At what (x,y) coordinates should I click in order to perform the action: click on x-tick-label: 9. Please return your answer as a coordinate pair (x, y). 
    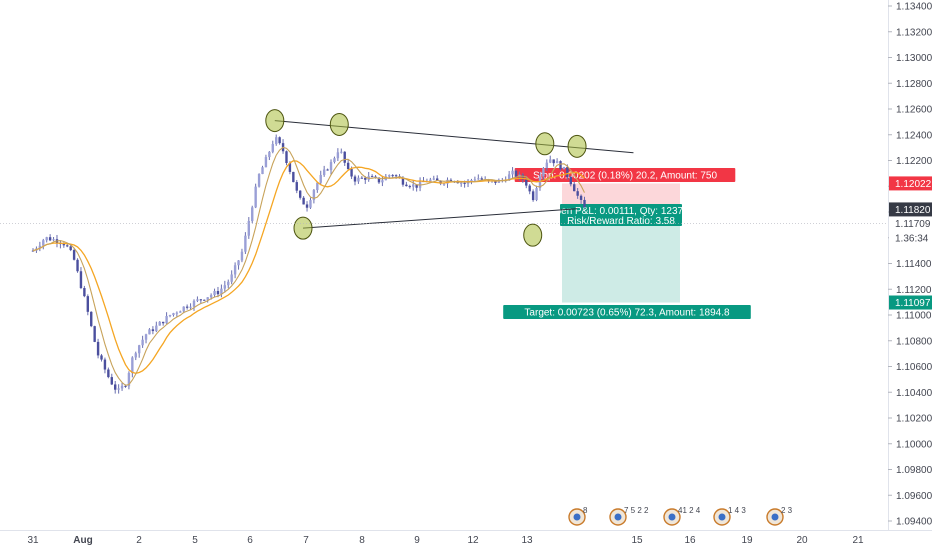
    Looking at the image, I should click on (417, 540).